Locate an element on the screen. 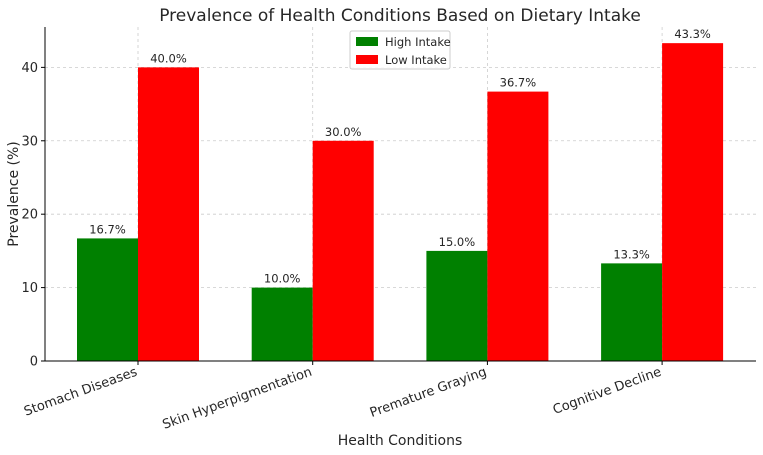 The width and height of the screenshot is (763, 455). data-label: 16.7% is located at coordinates (107, 229).